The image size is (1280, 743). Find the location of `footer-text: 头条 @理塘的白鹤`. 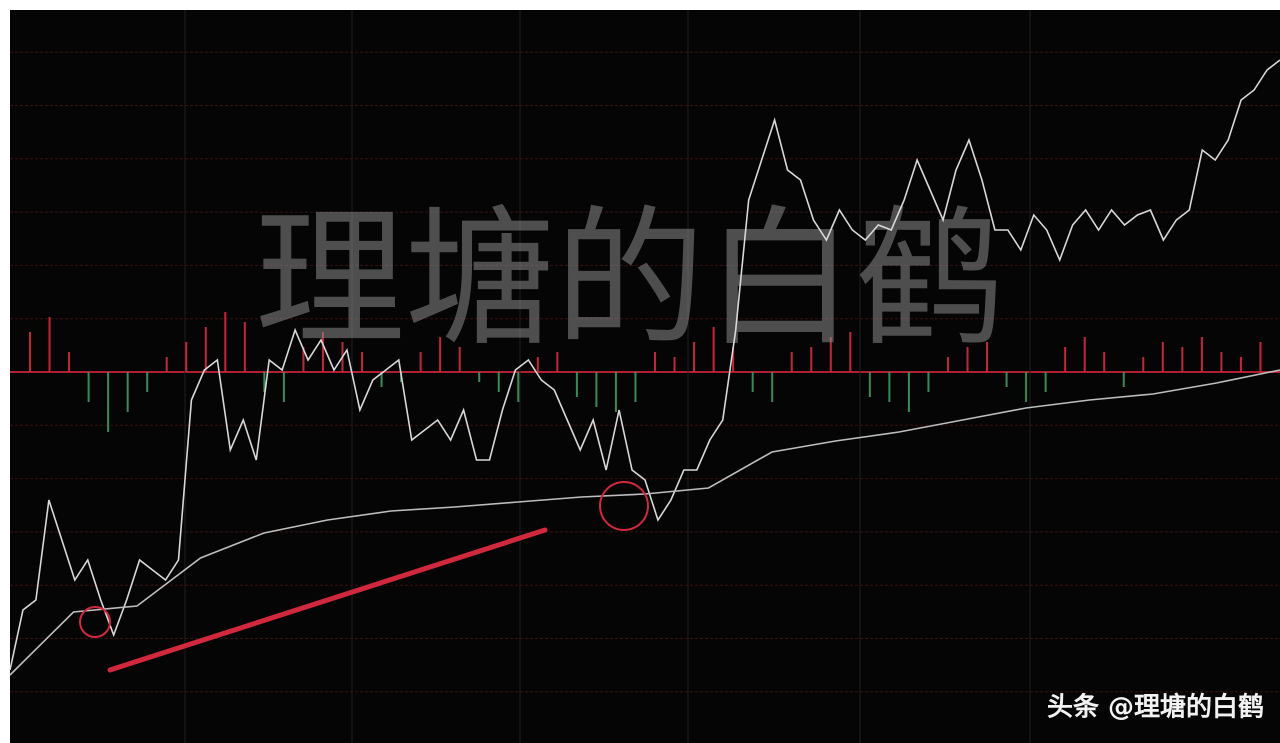

footer-text: 头条 @理塘的白鹤 is located at coordinates (1155, 707).